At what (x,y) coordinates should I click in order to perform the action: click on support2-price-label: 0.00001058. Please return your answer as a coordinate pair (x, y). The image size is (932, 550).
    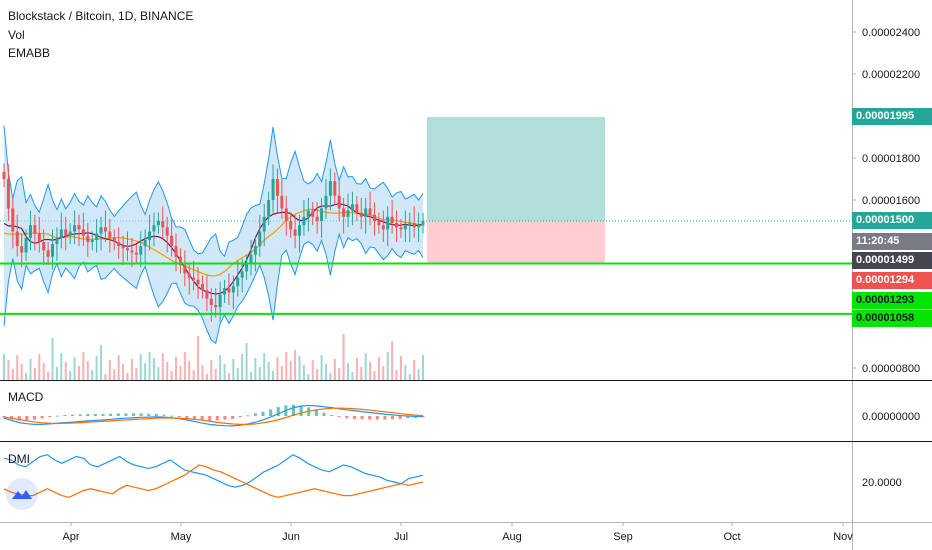
    Looking at the image, I should click on (892, 318).